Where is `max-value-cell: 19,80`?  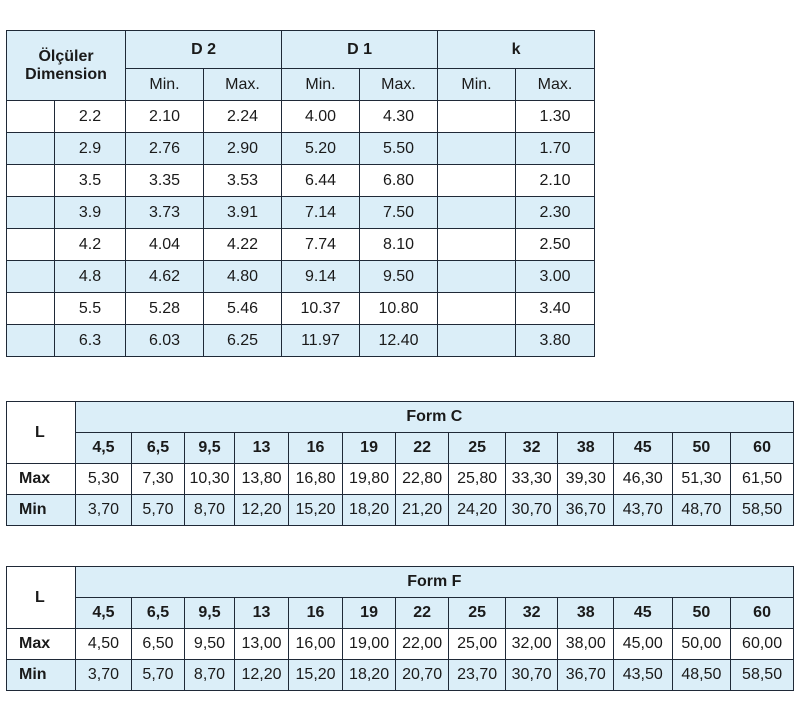
max-value-cell: 19,80 is located at coordinates (369, 479).